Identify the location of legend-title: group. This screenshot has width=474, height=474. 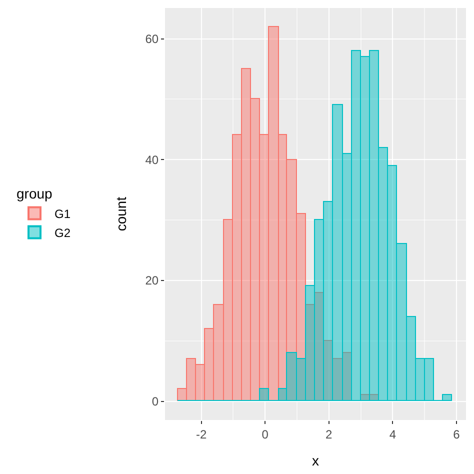
(34, 194).